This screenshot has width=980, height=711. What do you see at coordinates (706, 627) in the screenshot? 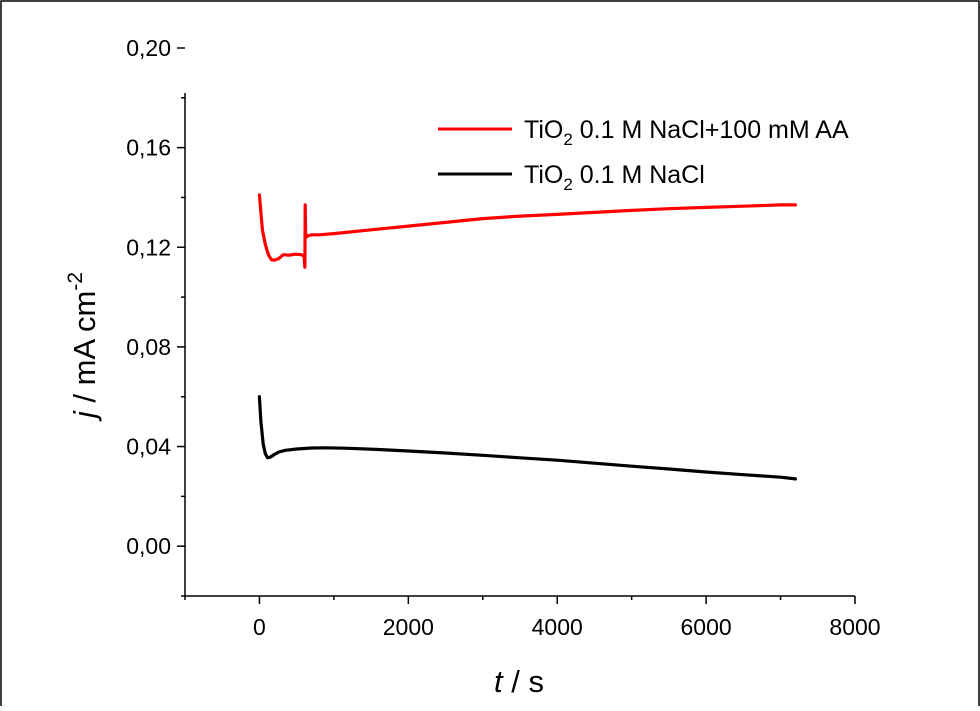
I see `x-tick-label: 6000` at bounding box center [706, 627].